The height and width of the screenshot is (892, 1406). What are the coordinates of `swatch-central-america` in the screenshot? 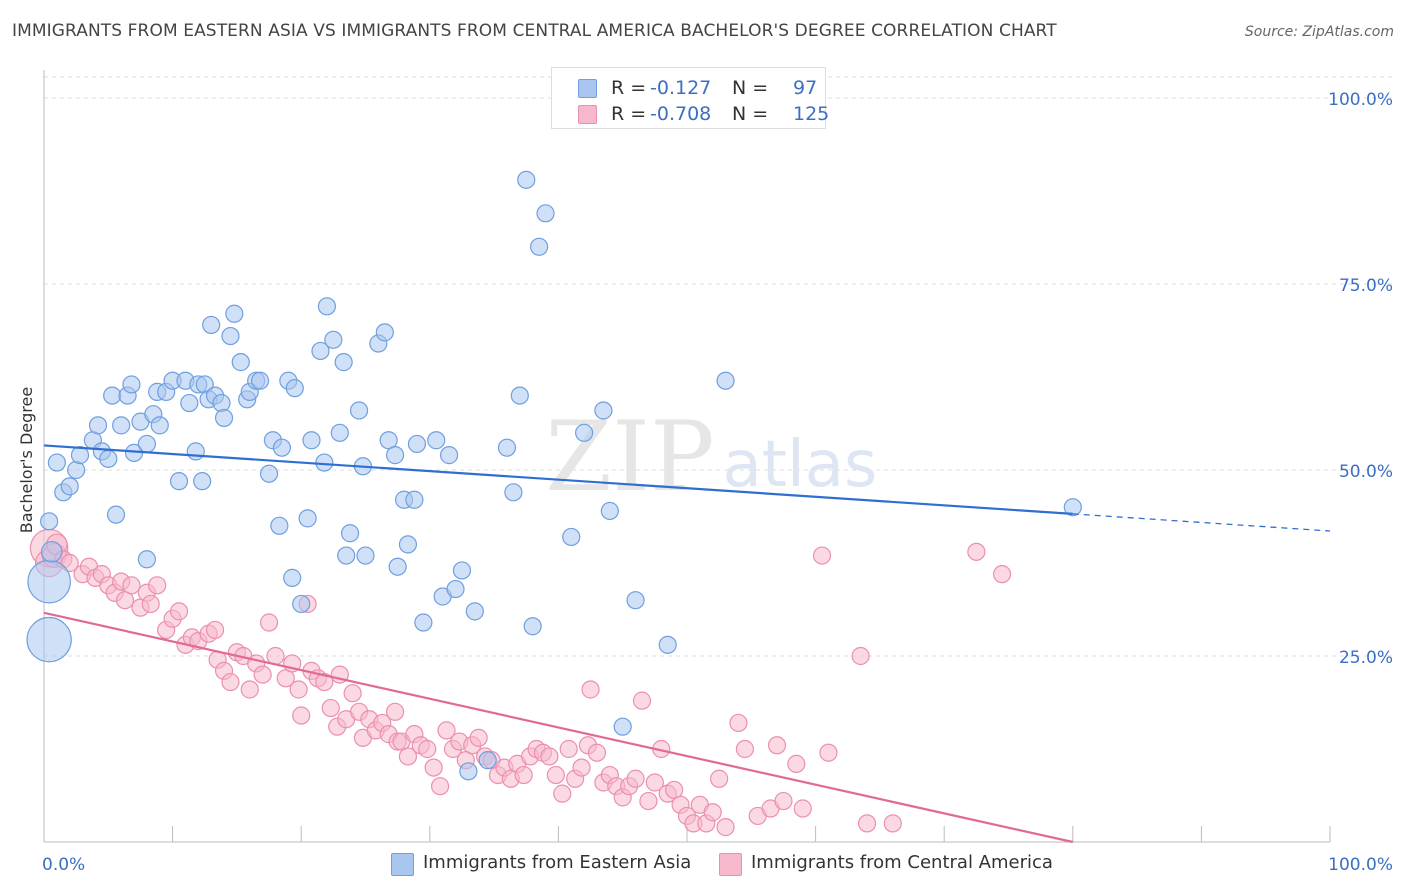 It's located at (587, 114).